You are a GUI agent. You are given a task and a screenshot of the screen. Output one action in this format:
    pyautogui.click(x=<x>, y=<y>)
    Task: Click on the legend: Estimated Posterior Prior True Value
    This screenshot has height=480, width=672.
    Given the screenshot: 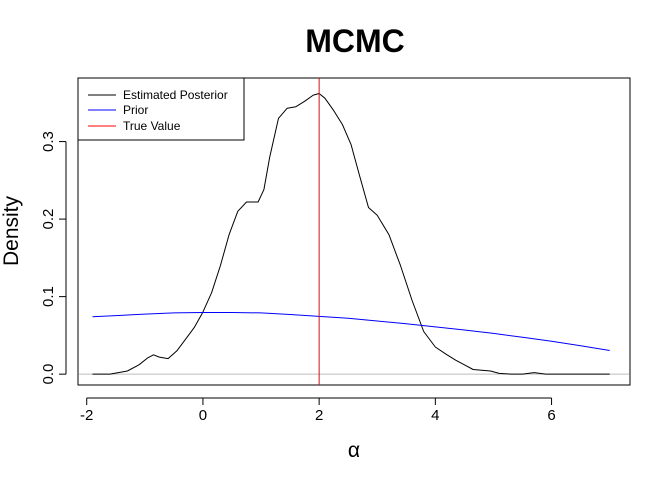 What is the action you would take?
    pyautogui.click(x=161, y=109)
    